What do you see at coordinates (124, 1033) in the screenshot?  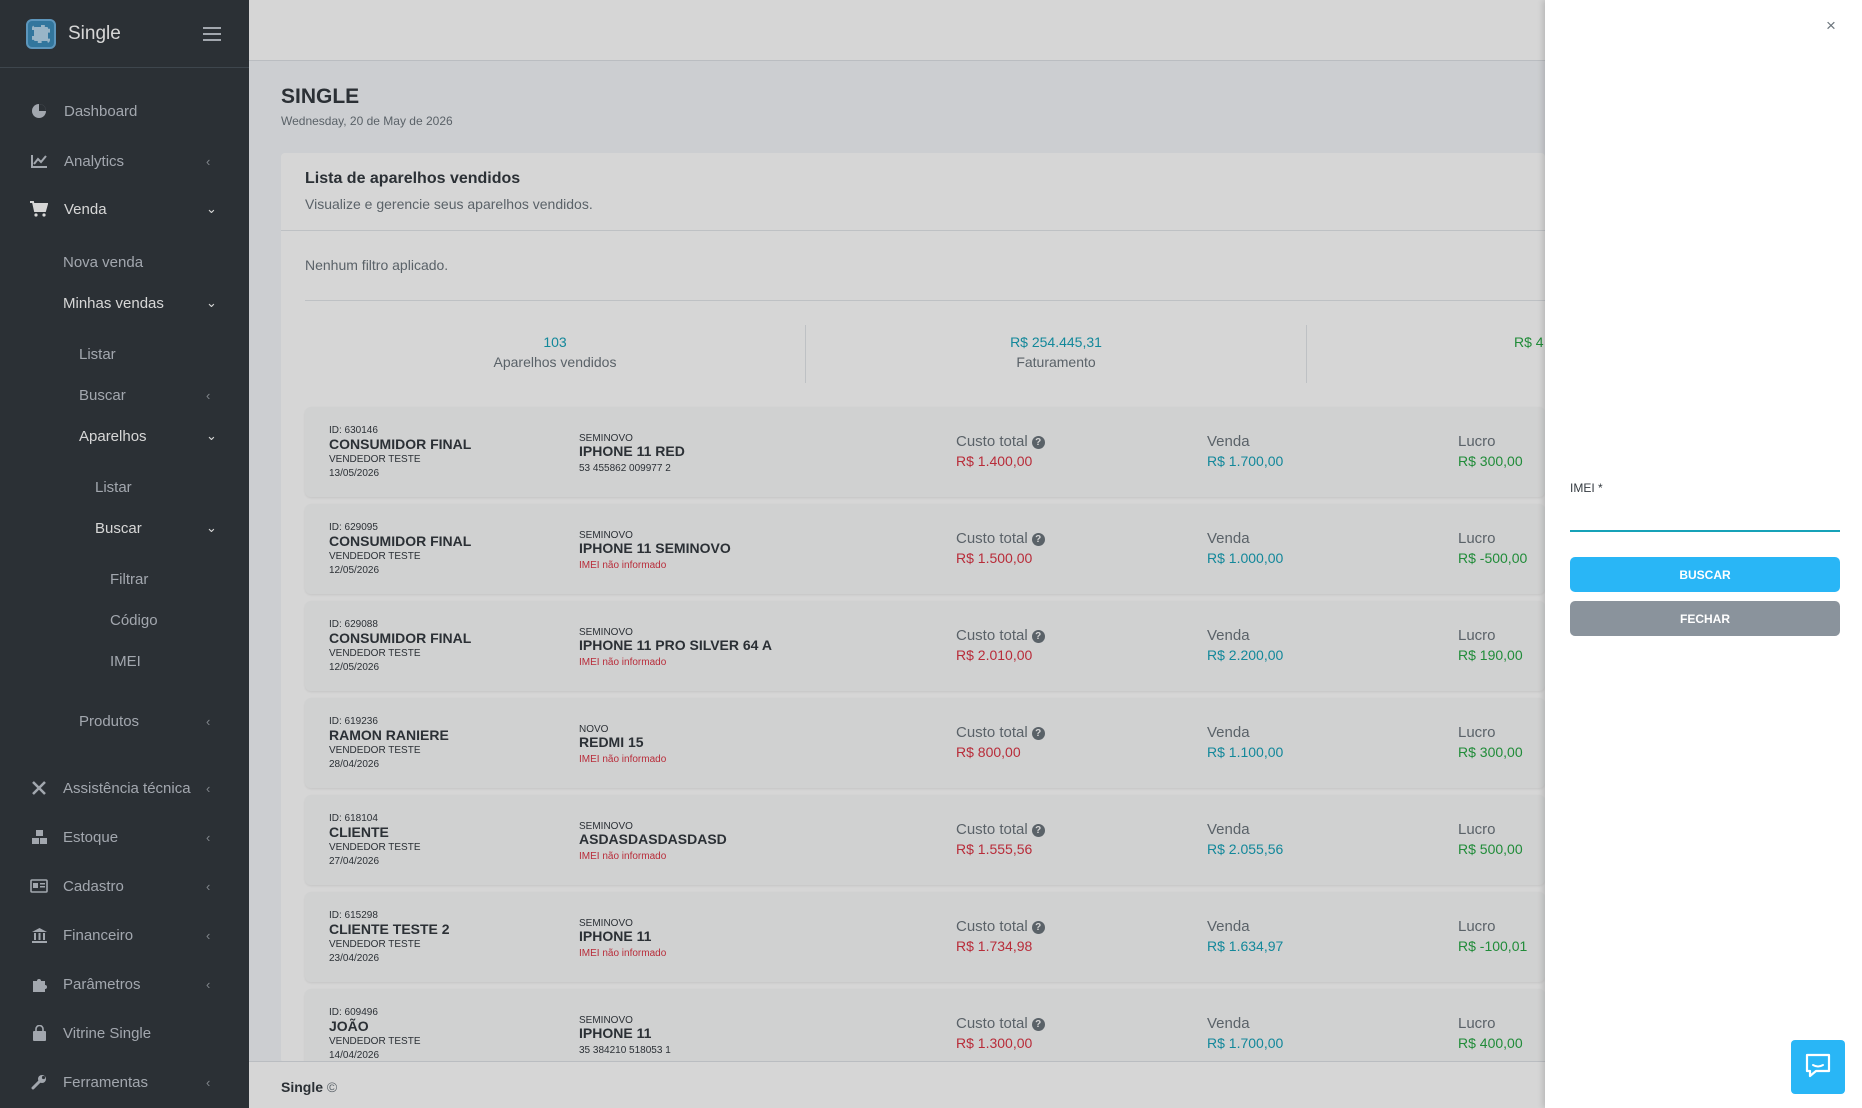 I see `sidebar-item-vitrine-single: Vitrine Single` at bounding box center [124, 1033].